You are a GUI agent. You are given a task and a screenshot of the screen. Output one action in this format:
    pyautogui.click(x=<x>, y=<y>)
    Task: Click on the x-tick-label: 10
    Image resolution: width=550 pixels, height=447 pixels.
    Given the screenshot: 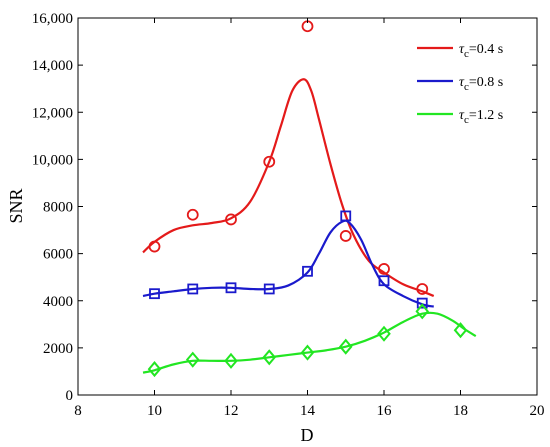 What is the action you would take?
    pyautogui.click(x=154, y=411)
    